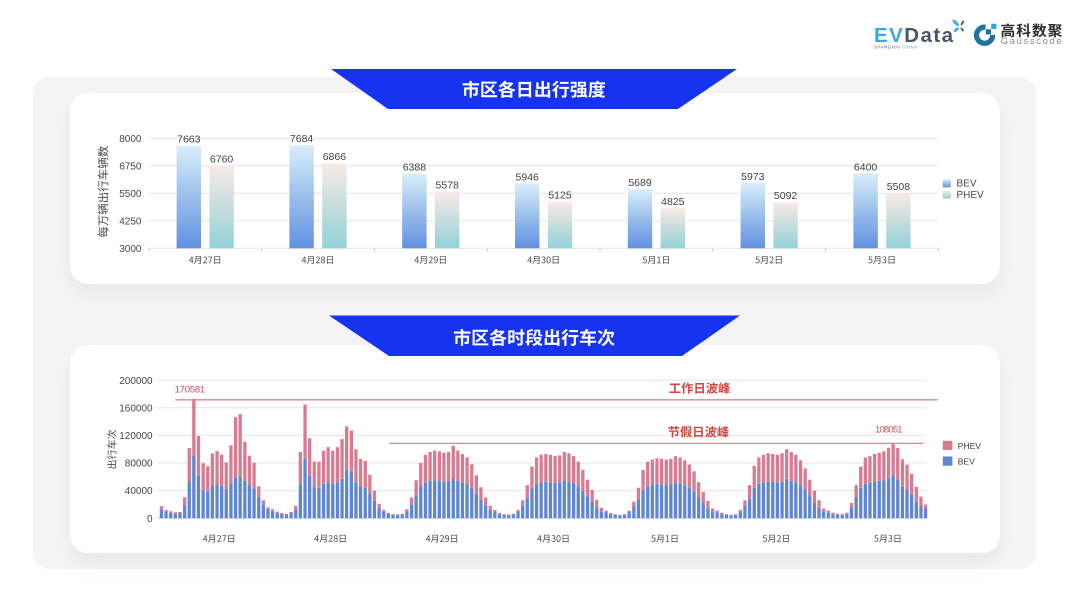 This screenshot has height=608, width=1080. Describe the element at coordinates (448, 186) in the screenshot. I see `svg-text: 5578` at that location.